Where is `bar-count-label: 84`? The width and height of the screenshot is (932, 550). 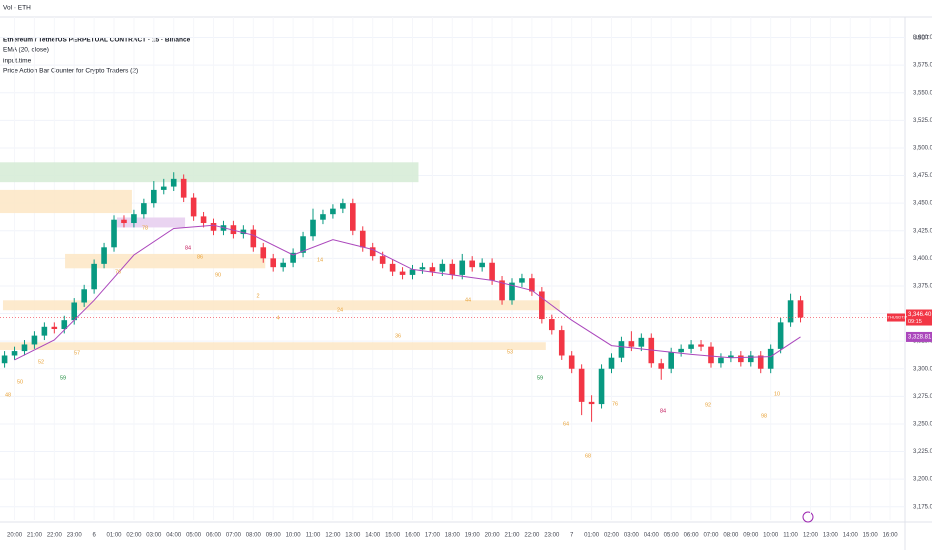
bar-count-label: 84 is located at coordinates (188, 248).